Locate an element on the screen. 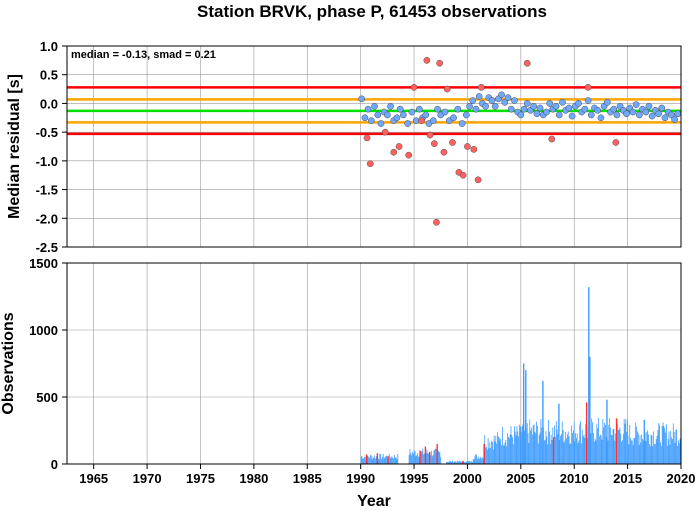 This screenshot has height=511, width=695. year-x-axis-label: Year is located at coordinates (374, 501).